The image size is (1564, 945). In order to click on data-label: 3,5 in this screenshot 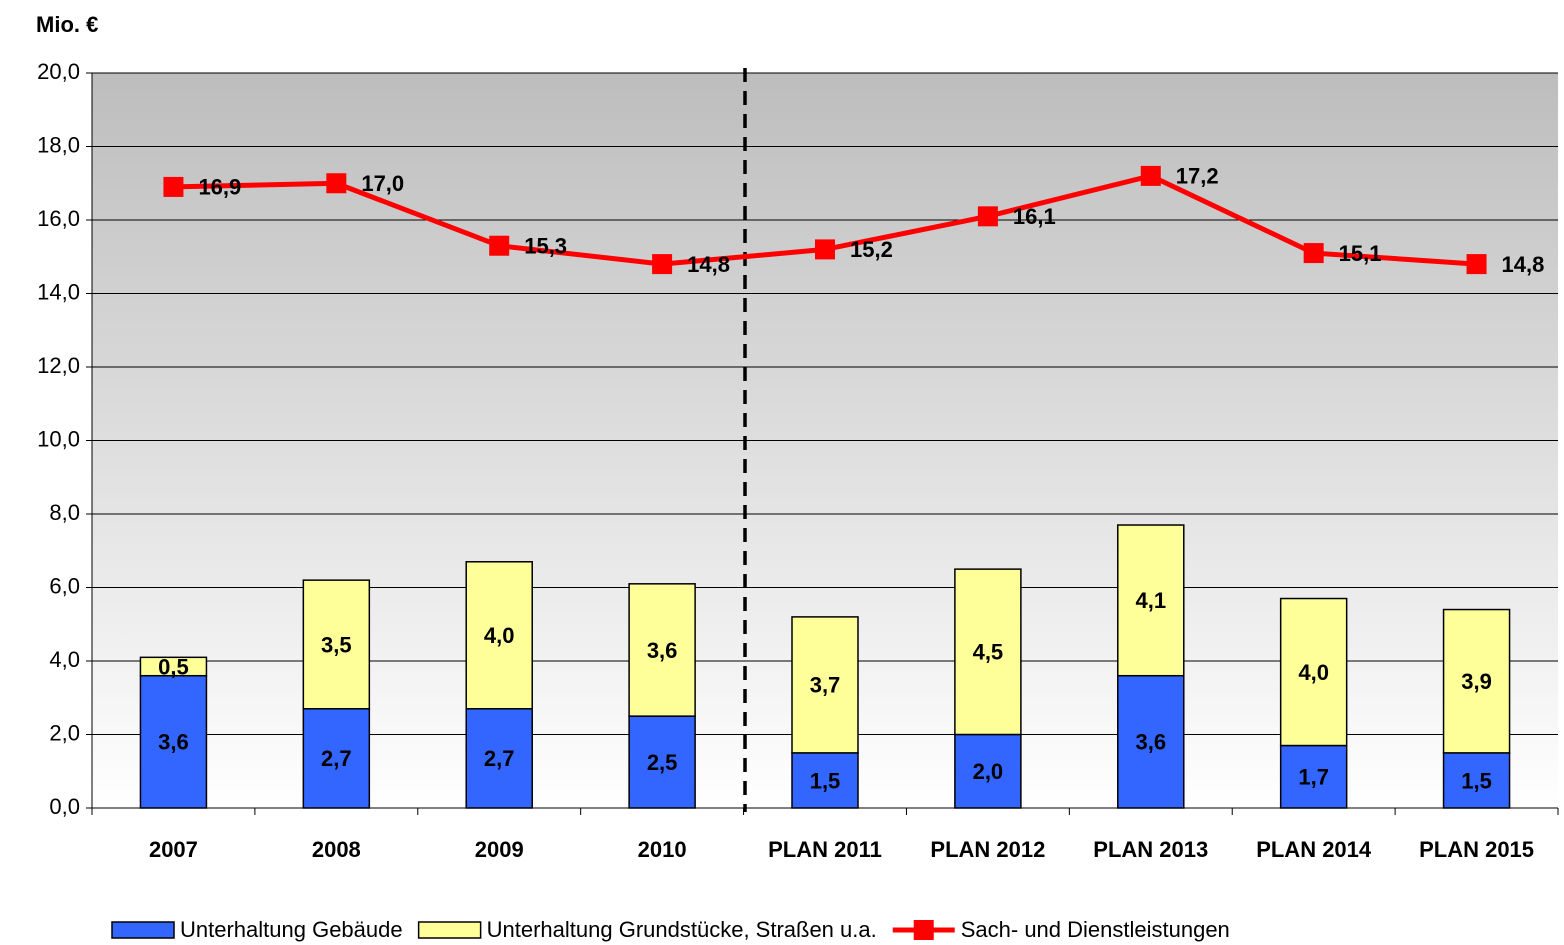, I will do `click(336, 644)`.